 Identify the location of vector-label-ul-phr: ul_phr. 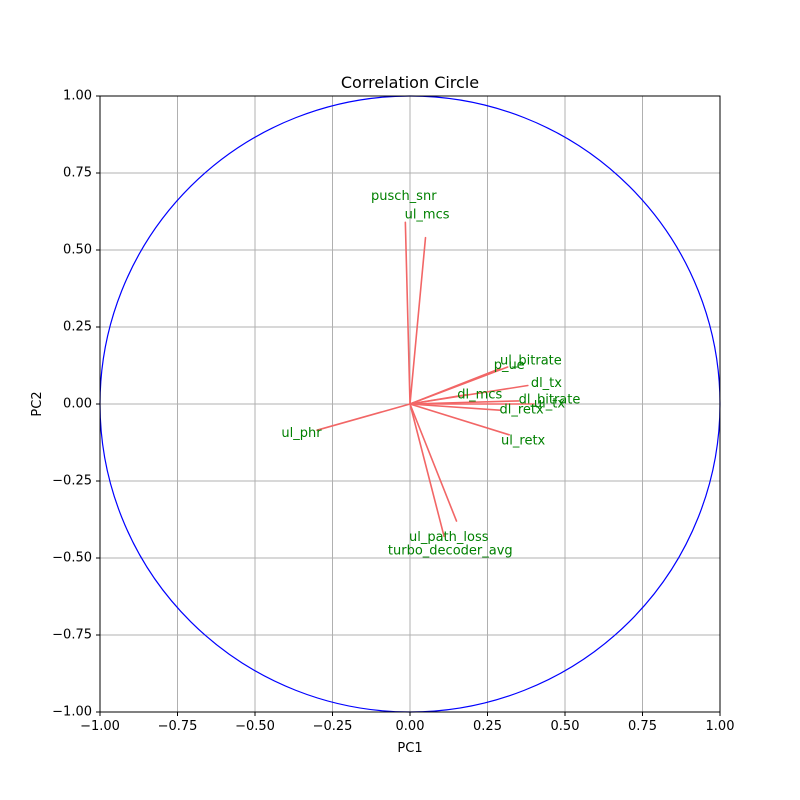
(301, 433).